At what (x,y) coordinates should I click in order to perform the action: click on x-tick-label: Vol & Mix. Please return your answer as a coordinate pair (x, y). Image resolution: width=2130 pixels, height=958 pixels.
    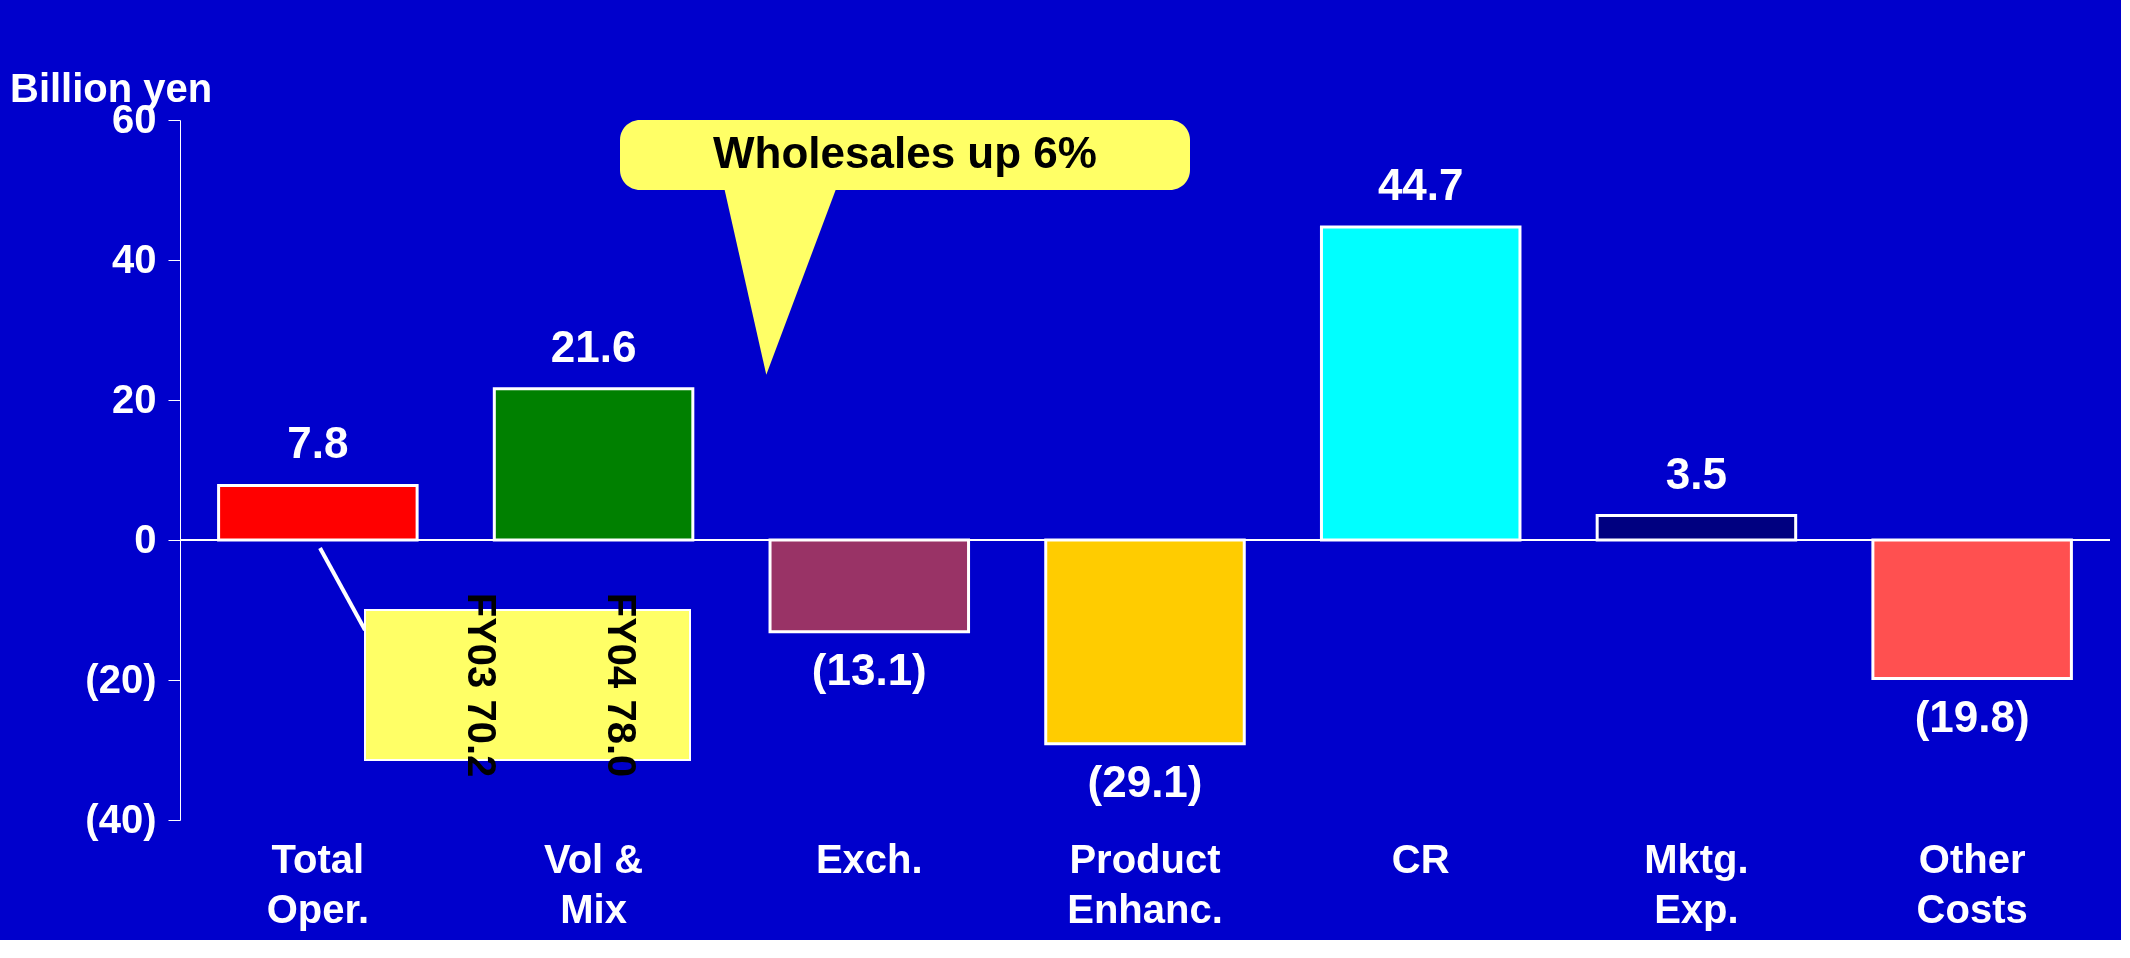
    Looking at the image, I should click on (593, 883).